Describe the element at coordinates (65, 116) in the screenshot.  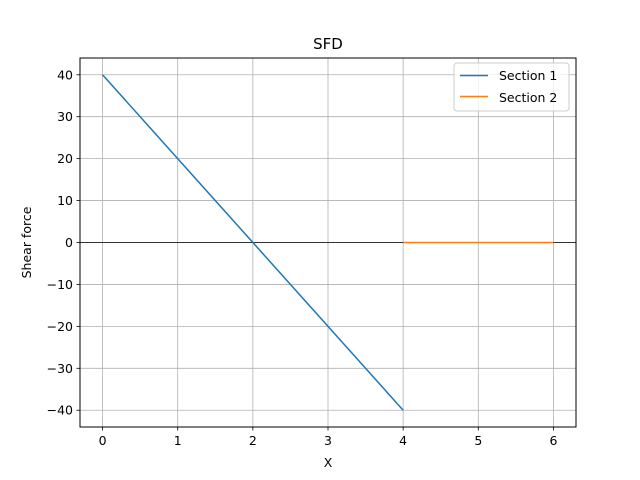
I see `y-tick-label: 30` at that location.